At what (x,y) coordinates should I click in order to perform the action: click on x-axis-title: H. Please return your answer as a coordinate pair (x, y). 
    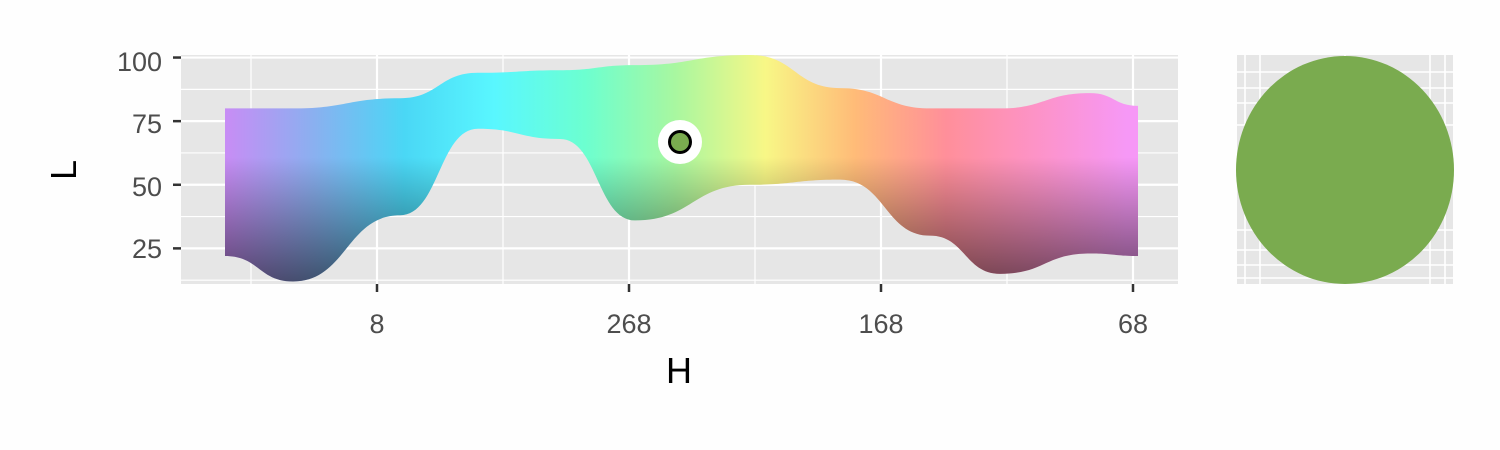
    Looking at the image, I should click on (679, 370).